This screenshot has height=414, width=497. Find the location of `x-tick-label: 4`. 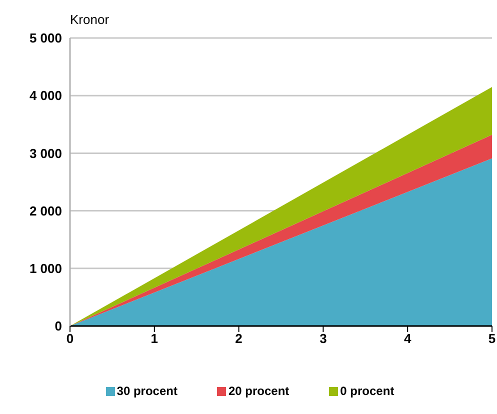

x-tick-label: 4 is located at coordinates (408, 338).